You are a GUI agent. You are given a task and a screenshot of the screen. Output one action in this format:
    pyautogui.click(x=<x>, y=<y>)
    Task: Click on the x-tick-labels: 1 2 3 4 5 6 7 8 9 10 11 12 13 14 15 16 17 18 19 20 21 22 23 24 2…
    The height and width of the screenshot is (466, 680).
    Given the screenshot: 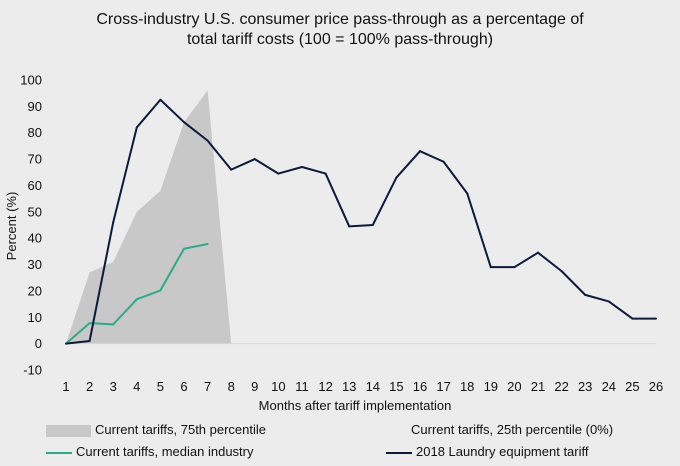 What is the action you would take?
    pyautogui.click(x=362, y=386)
    